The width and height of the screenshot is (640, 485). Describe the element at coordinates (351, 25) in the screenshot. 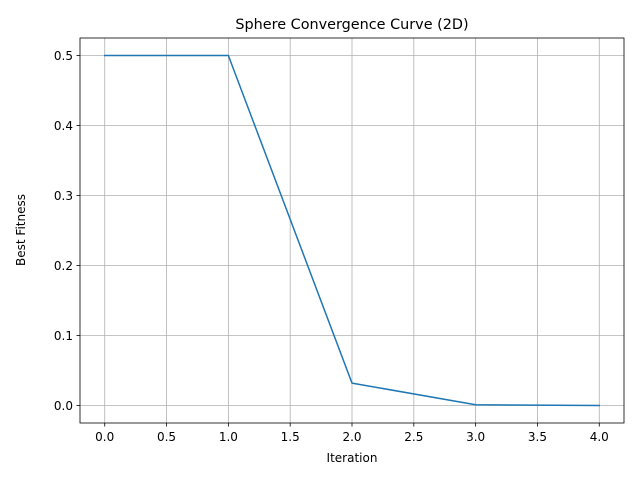

I see `chart-title: Sphere Convergence Curve (2D)` at that location.